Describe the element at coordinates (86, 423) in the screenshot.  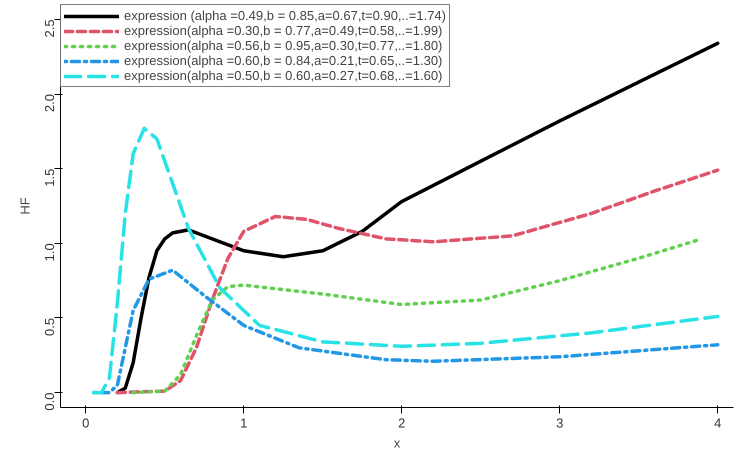
I see `x-tick-label: 0` at that location.